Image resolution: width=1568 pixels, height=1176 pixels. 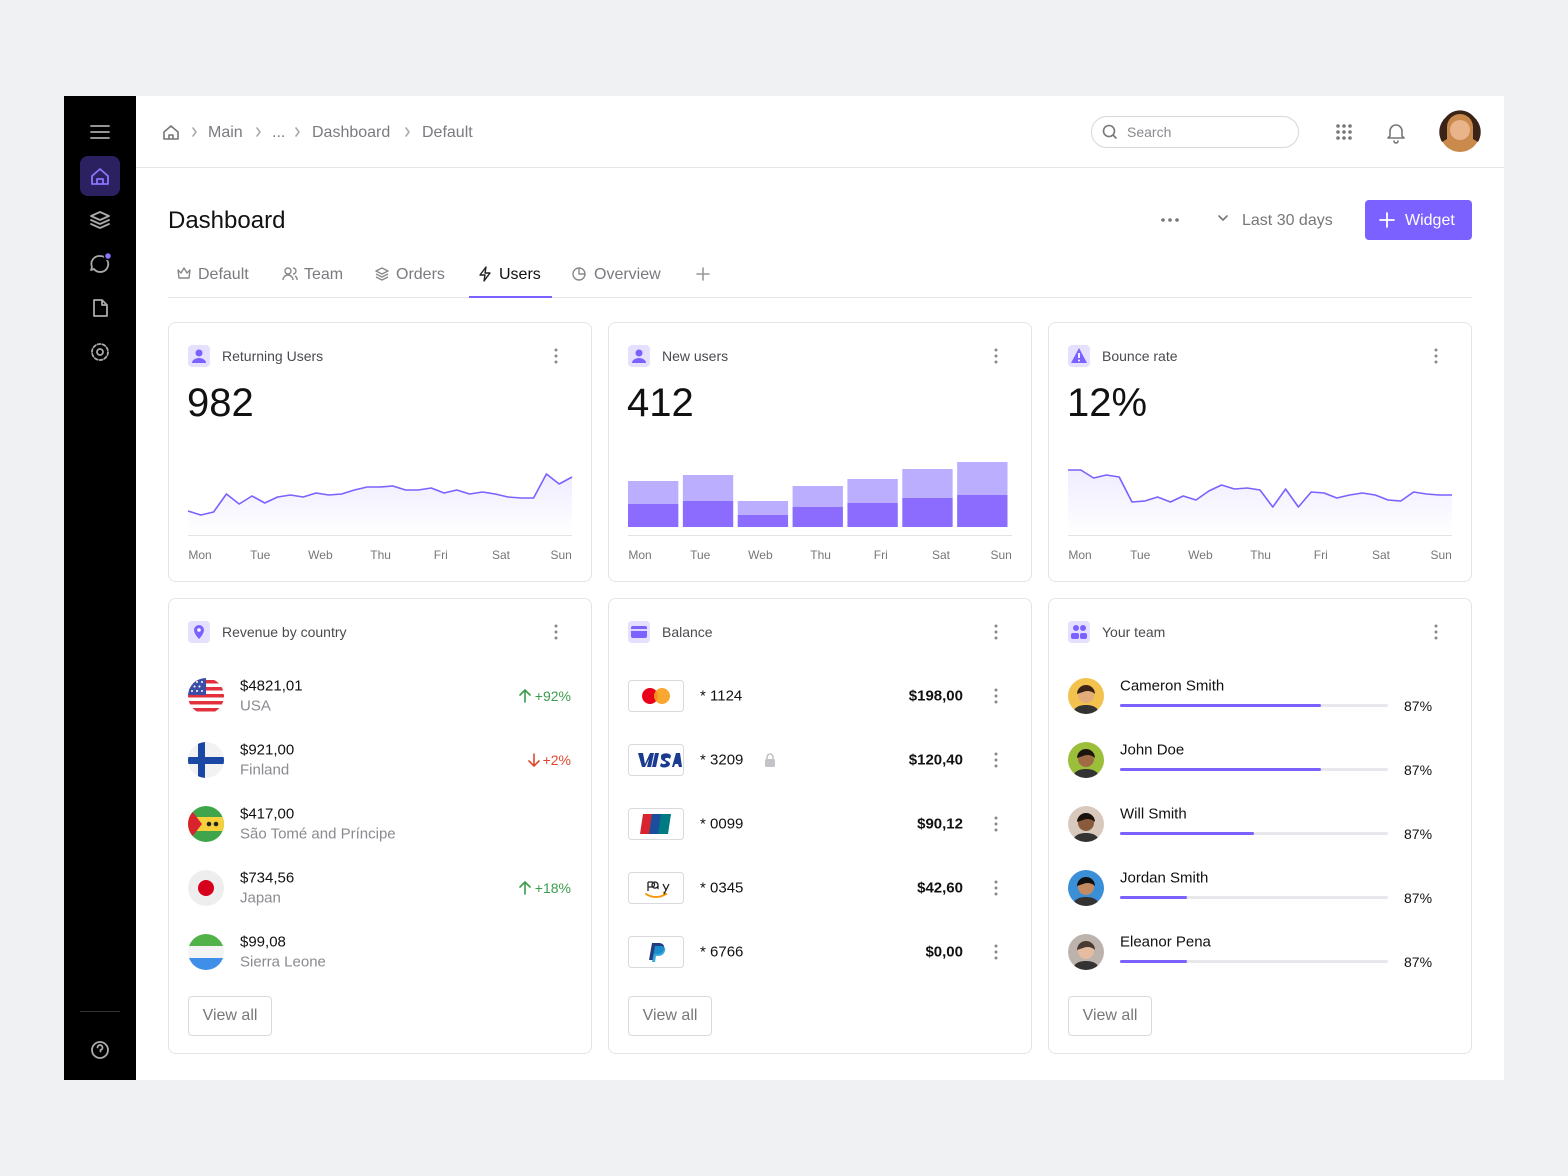 I want to click on revenue-change: +2%, so click(x=556, y=760).